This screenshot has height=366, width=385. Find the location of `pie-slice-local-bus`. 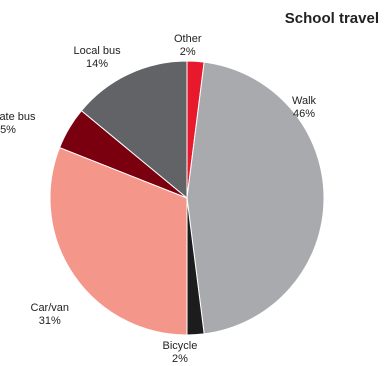

pie-slice-local-bus is located at coordinates (134, 130).